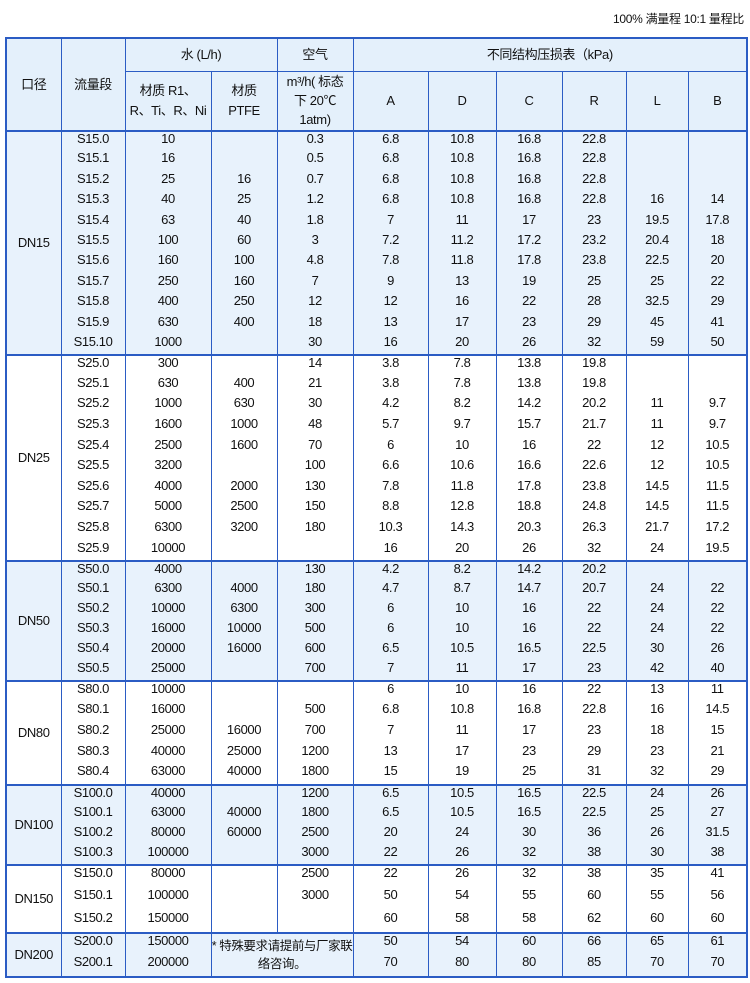 The image size is (750, 983). What do you see at coordinates (33, 84) in the screenshot?
I see `header-caliber: 口径` at bounding box center [33, 84].